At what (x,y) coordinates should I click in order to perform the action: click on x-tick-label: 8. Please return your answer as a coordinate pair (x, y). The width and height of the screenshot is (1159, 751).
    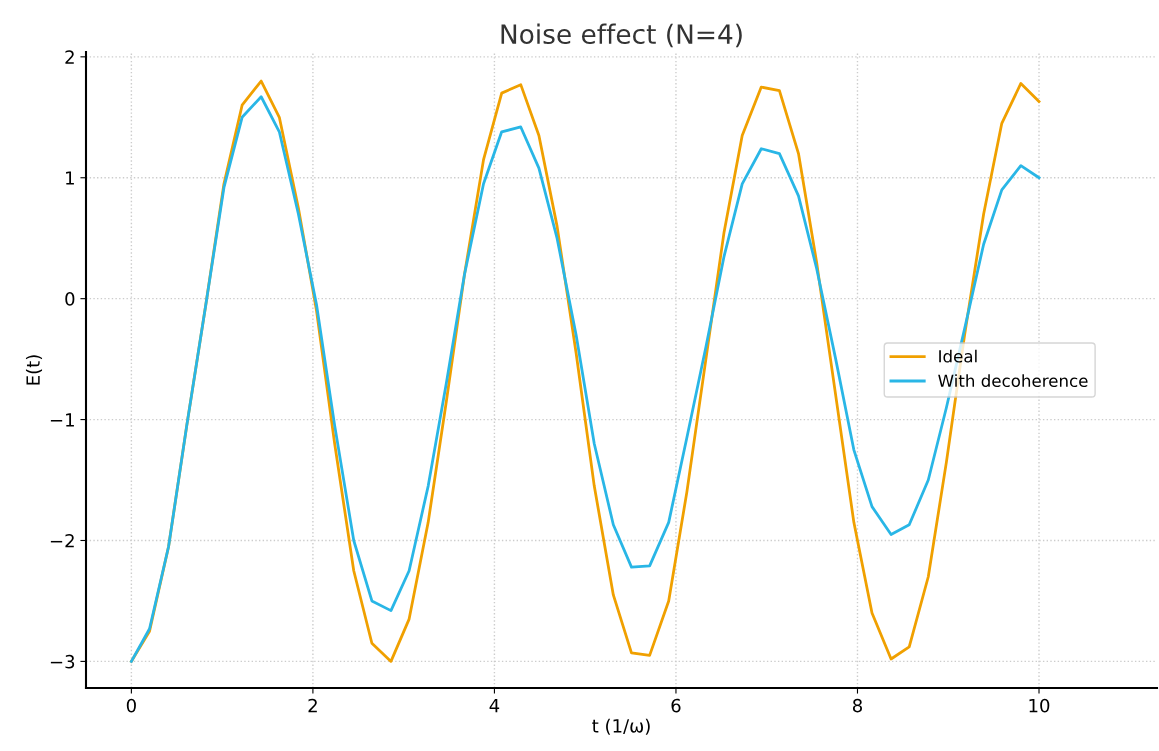
    Looking at the image, I should click on (857, 705).